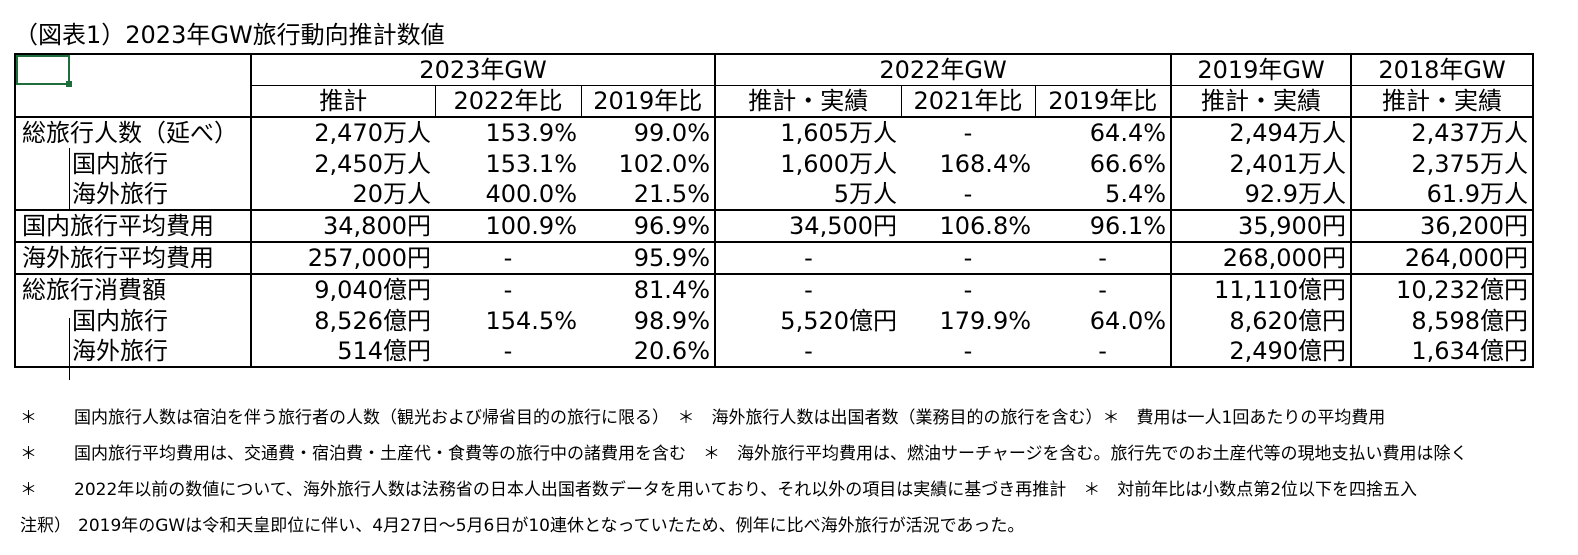 Image resolution: width=1578 pixels, height=555 pixels. I want to click on row-label: 海外旅行, so click(132, 352).